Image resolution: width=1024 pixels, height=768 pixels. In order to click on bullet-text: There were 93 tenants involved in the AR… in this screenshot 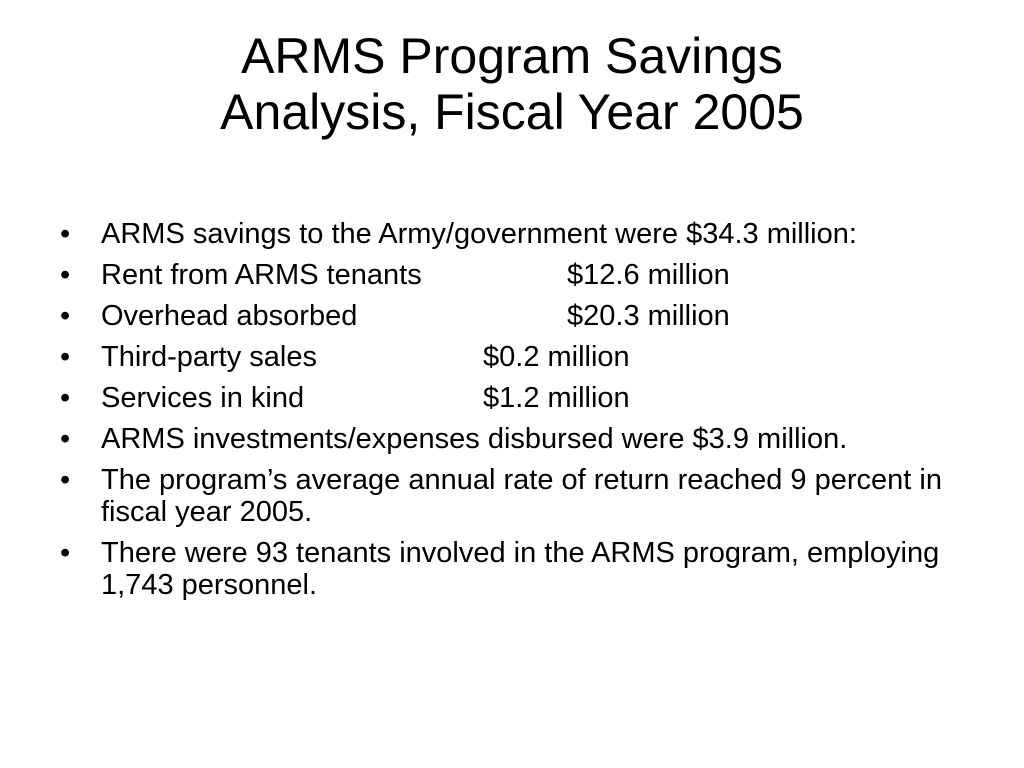, I will do `click(520, 569)`.